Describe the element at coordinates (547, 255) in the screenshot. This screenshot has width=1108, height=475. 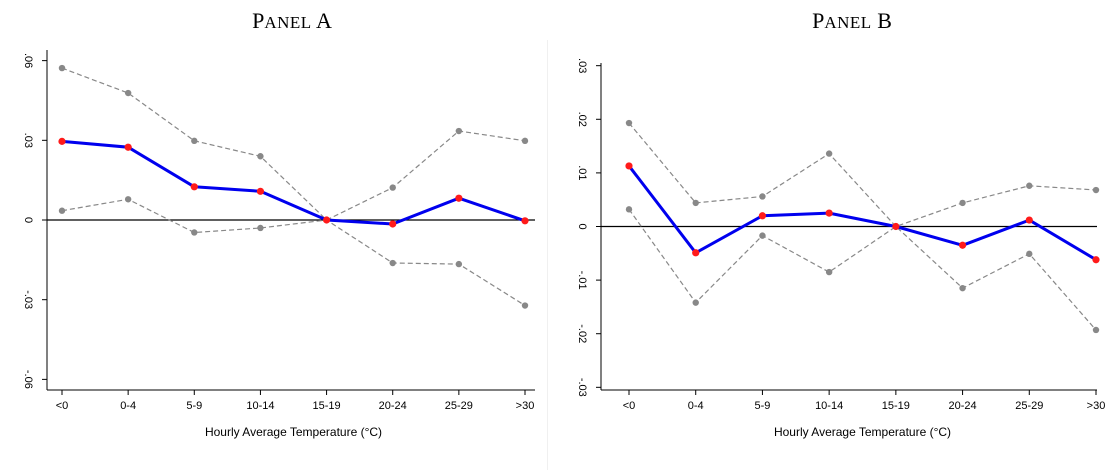
I see `panel-divider` at that location.